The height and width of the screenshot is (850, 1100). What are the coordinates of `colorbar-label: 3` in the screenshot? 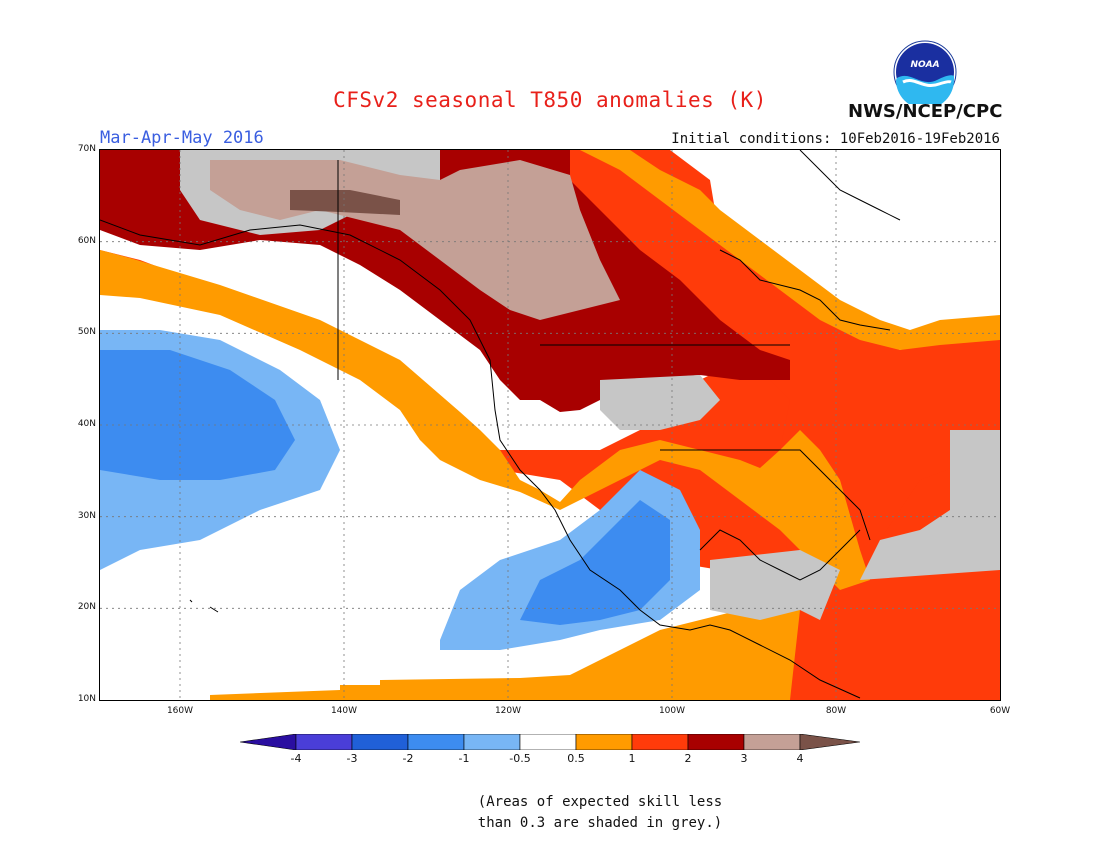 It's located at (744, 758).